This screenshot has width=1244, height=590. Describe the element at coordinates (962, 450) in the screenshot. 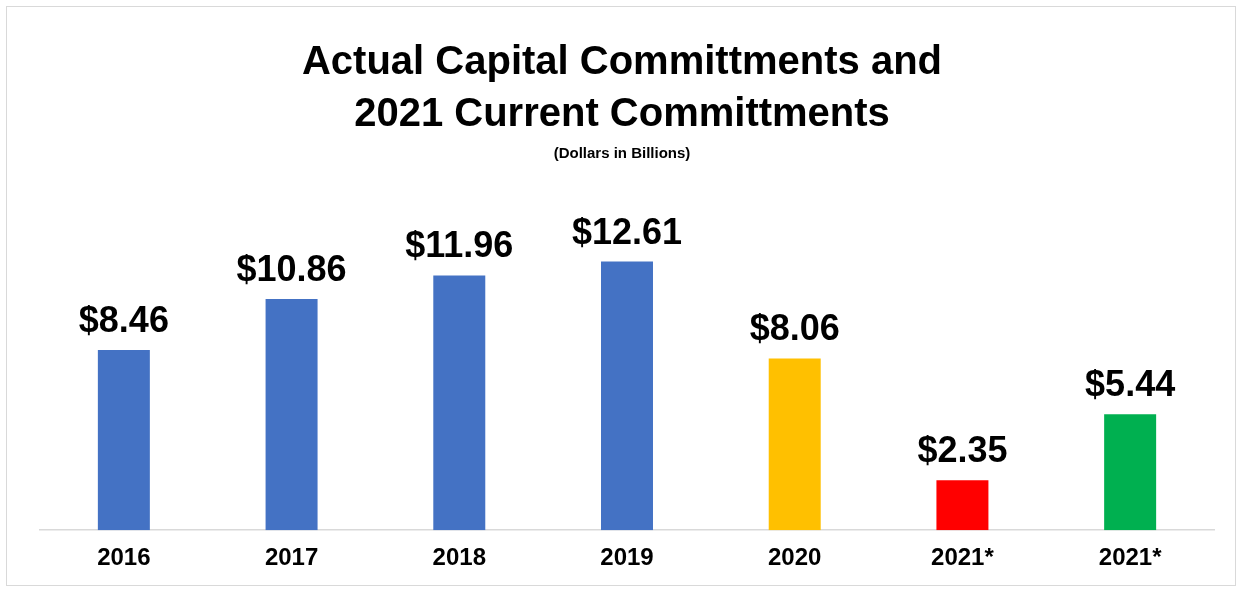

I see `data-label: $2.35` at that location.